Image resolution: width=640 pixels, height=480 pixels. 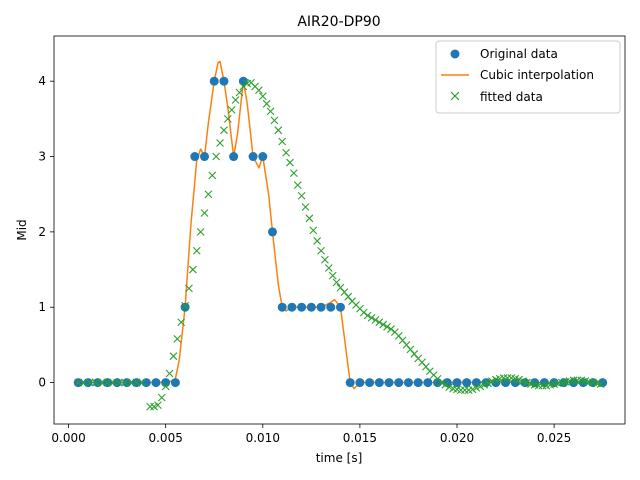 What do you see at coordinates (42, 383) in the screenshot?
I see `y-tick-label: 0` at bounding box center [42, 383].